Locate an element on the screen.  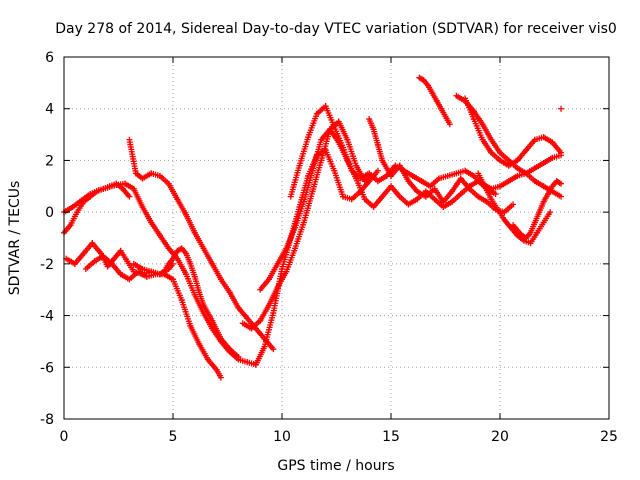
series-sat-e is located at coordinates (201, 244).